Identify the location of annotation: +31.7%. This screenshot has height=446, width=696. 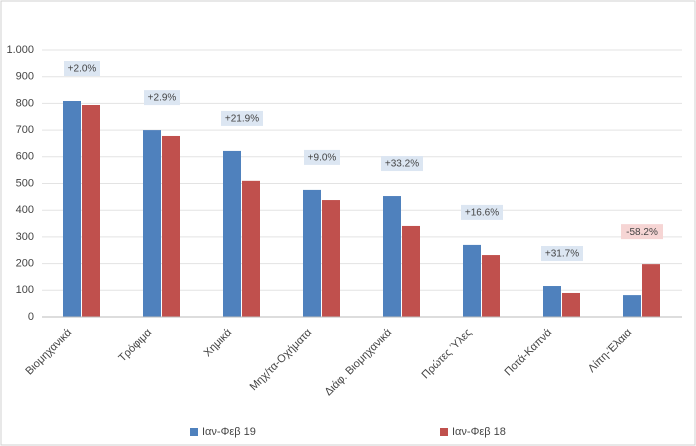
(562, 254).